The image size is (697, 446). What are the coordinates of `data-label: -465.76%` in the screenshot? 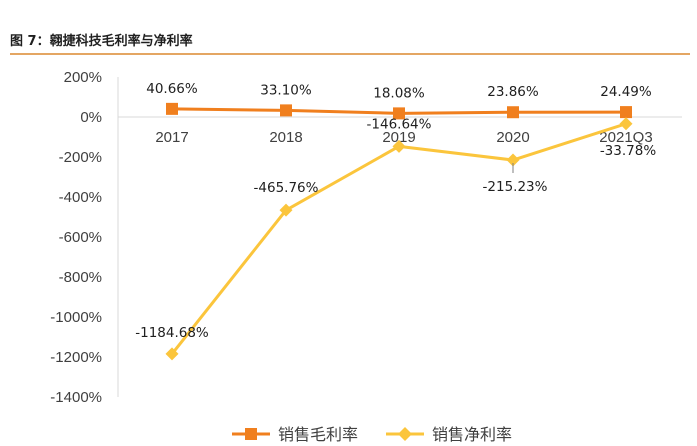 It's located at (286, 188).